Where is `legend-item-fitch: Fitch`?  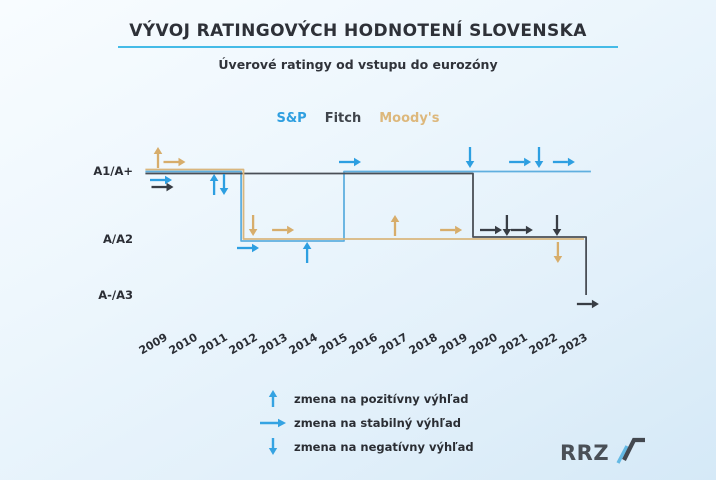 legend-item-fitch: Fitch is located at coordinates (343, 118).